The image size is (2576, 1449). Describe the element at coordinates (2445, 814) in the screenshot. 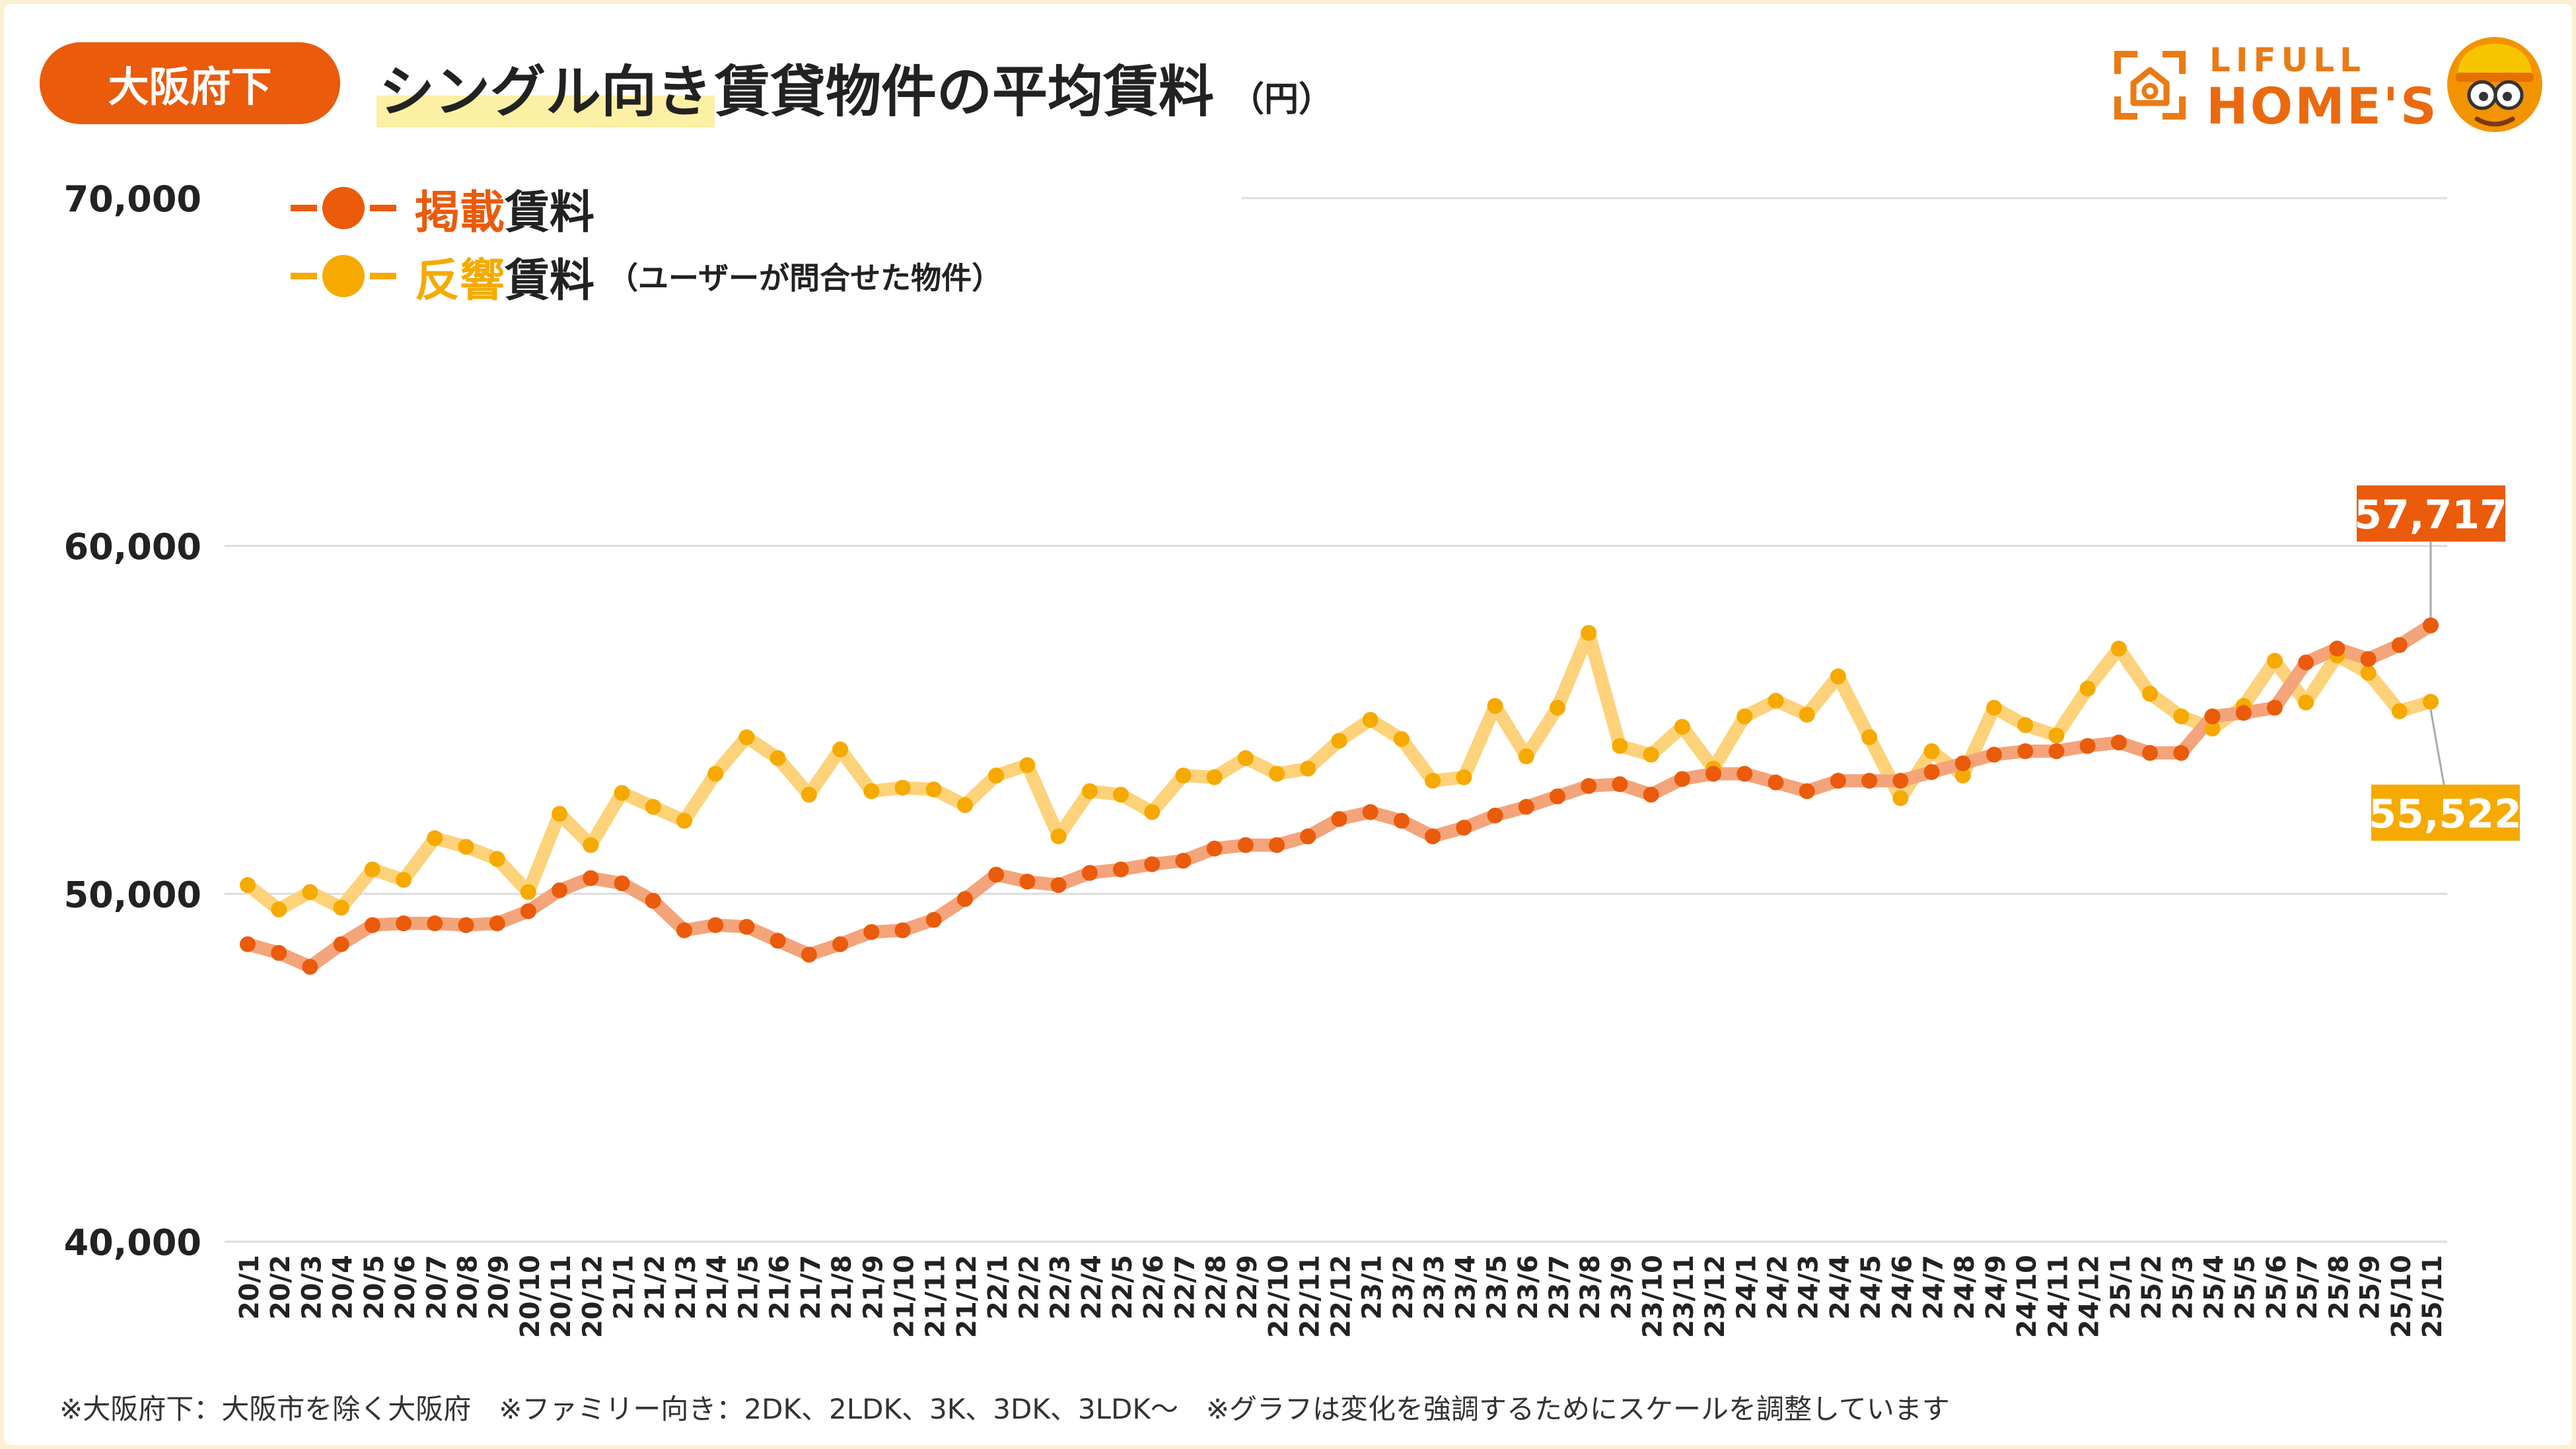

I see `end-label-response: 55,522` at that location.